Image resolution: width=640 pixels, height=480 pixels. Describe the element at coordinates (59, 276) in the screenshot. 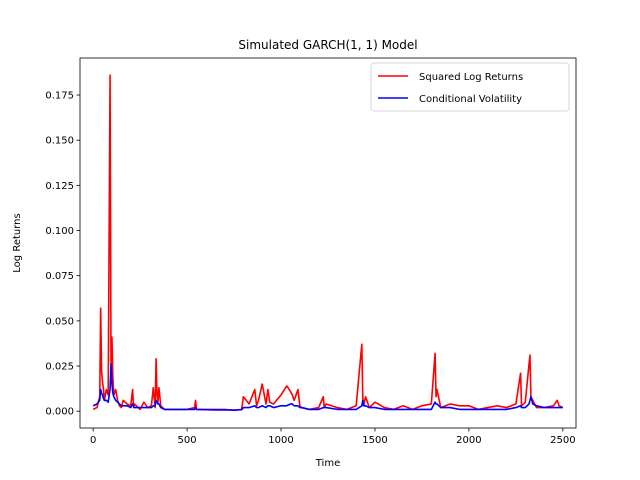

I see `y-tick-label: 0.075` at that location.